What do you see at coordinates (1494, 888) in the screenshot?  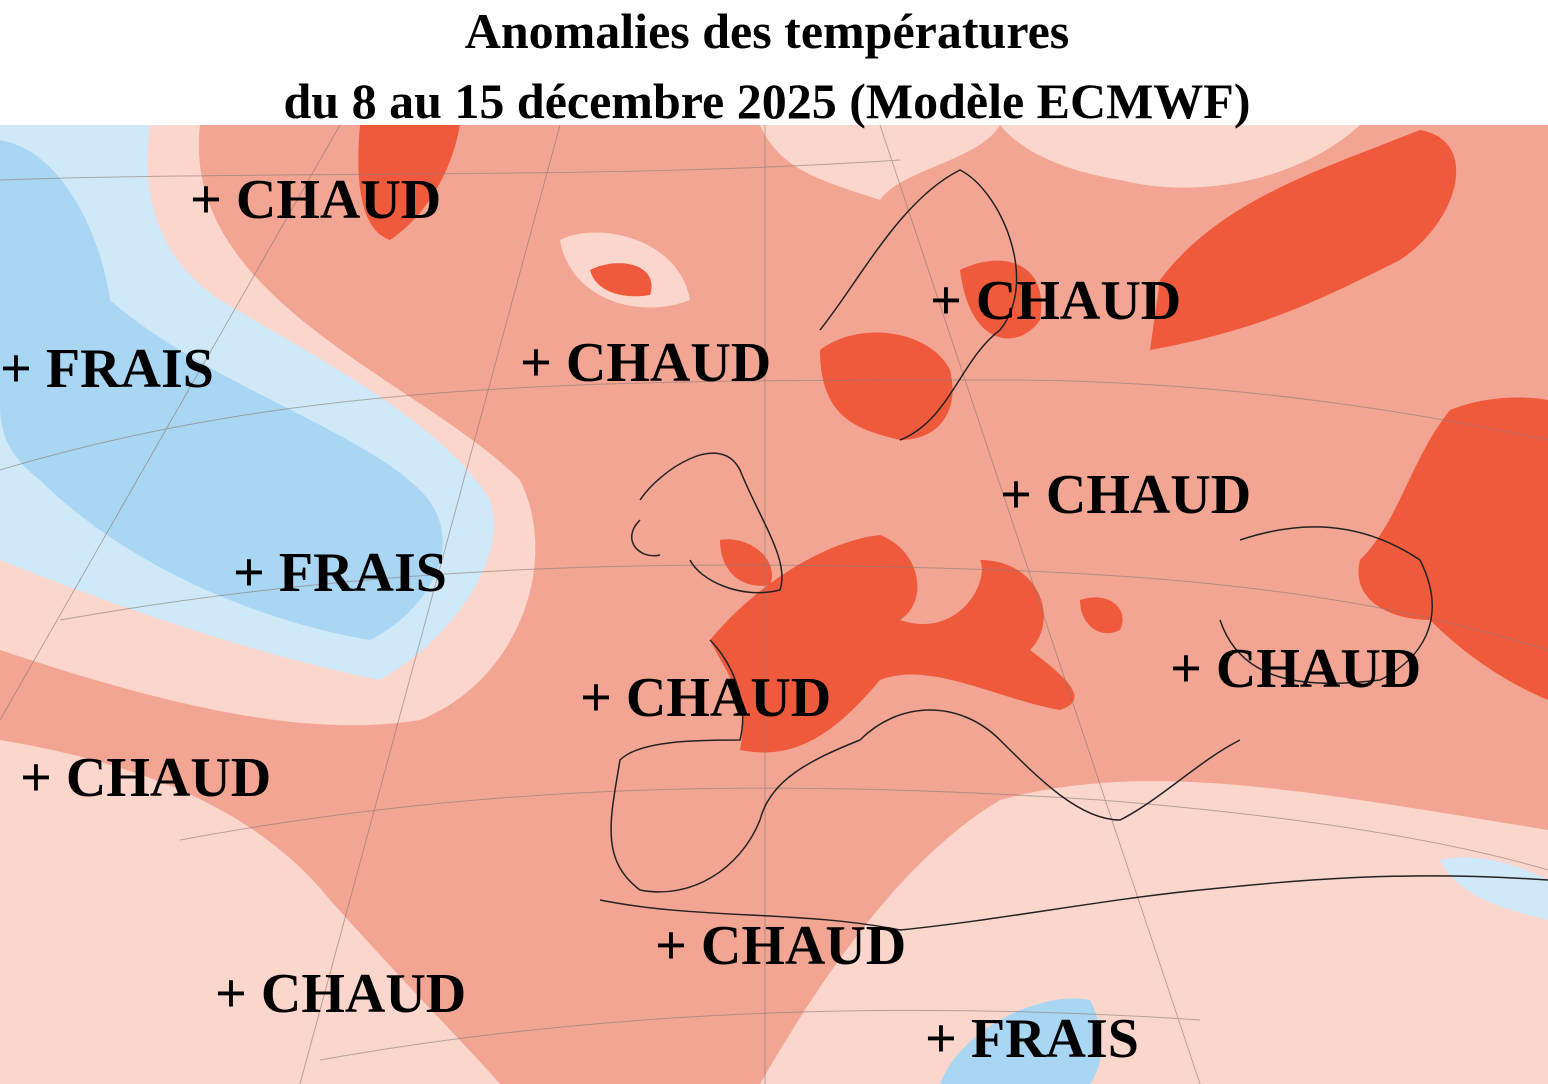 I see `cool-zone` at bounding box center [1494, 888].